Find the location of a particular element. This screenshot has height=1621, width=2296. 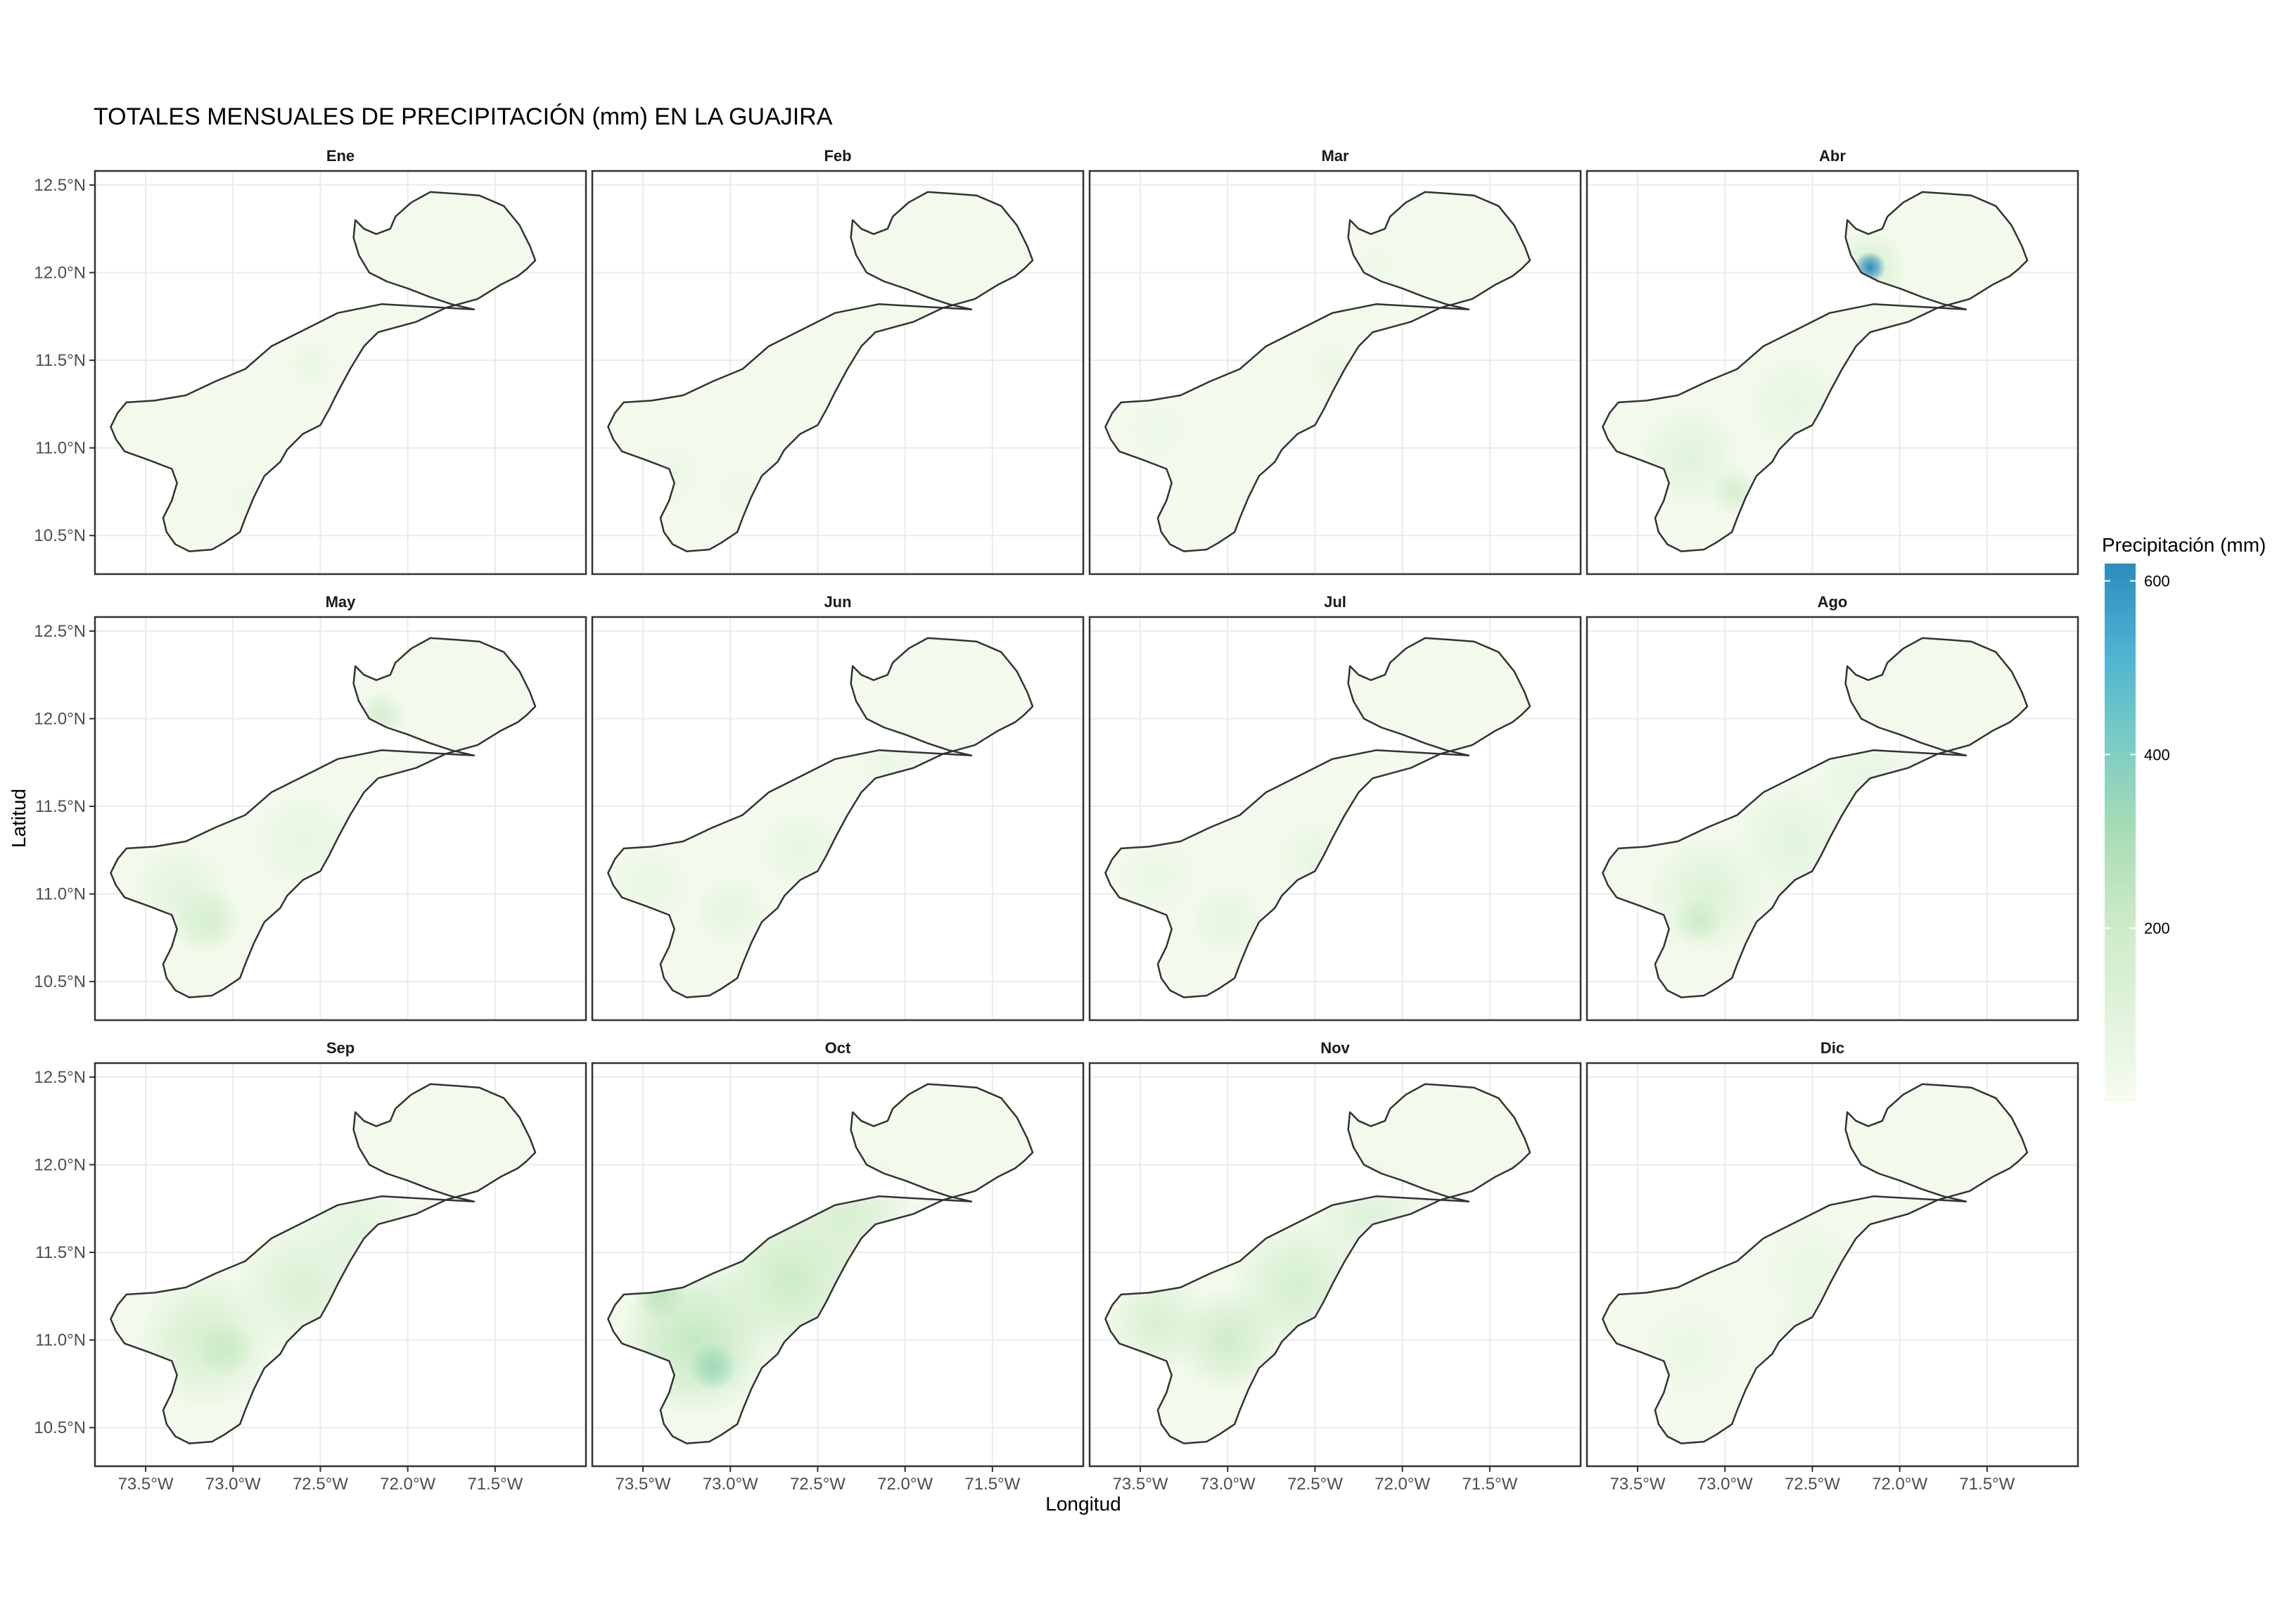

facet-label: Abr is located at coordinates (1833, 156).